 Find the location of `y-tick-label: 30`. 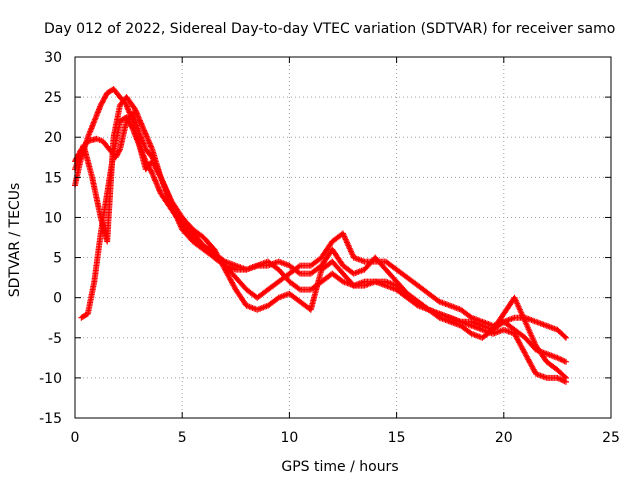

y-tick-label: 30 is located at coordinates (53, 58).